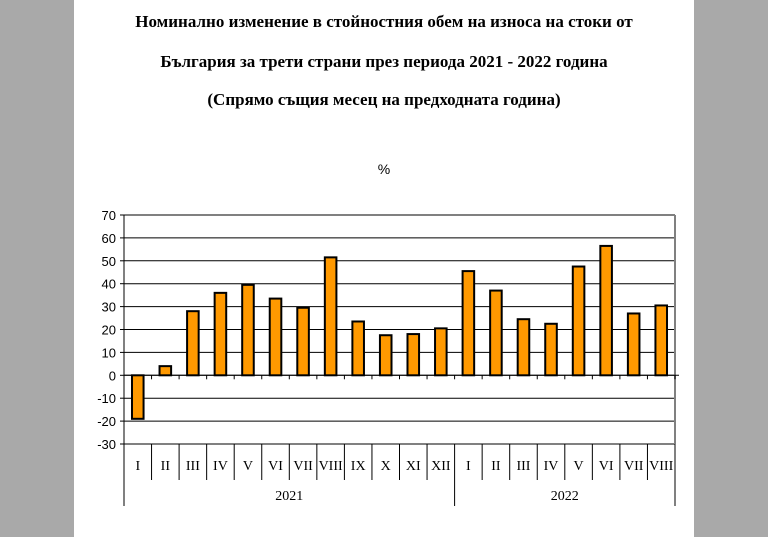  Describe the element at coordinates (109, 330) in the screenshot. I see `y-tick-label: 20` at that location.